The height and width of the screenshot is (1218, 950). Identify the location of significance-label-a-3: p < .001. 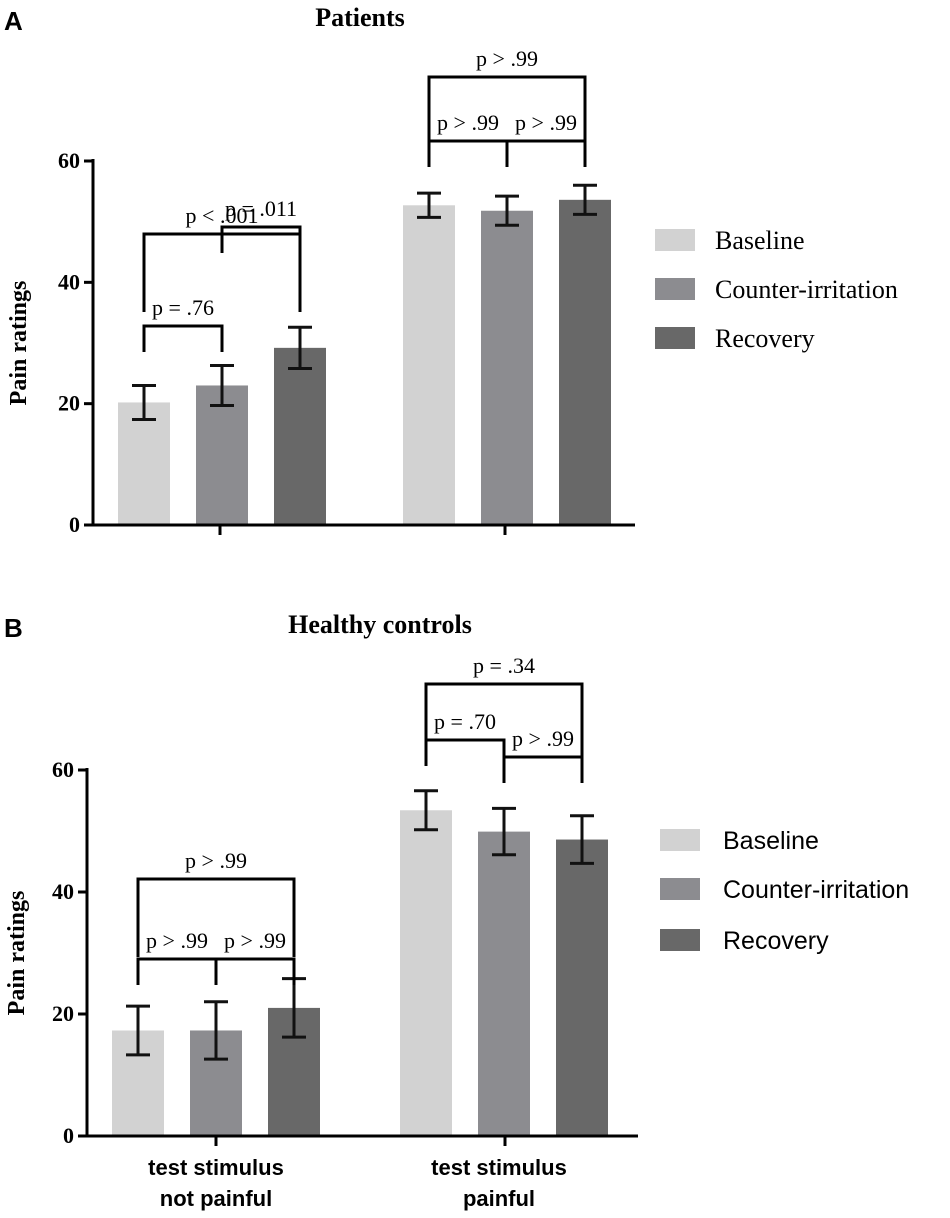
(222, 215).